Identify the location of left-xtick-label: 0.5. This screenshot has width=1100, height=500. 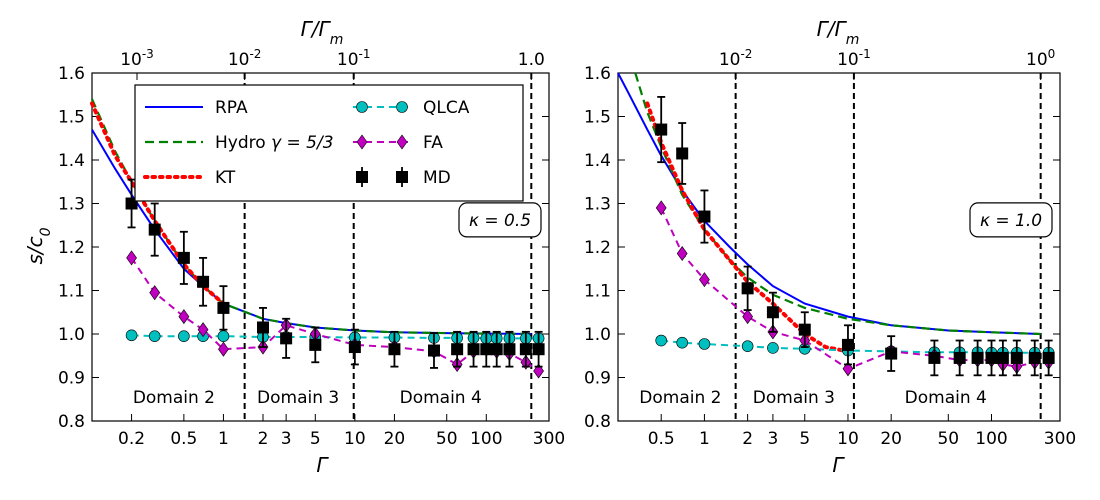
(183, 439).